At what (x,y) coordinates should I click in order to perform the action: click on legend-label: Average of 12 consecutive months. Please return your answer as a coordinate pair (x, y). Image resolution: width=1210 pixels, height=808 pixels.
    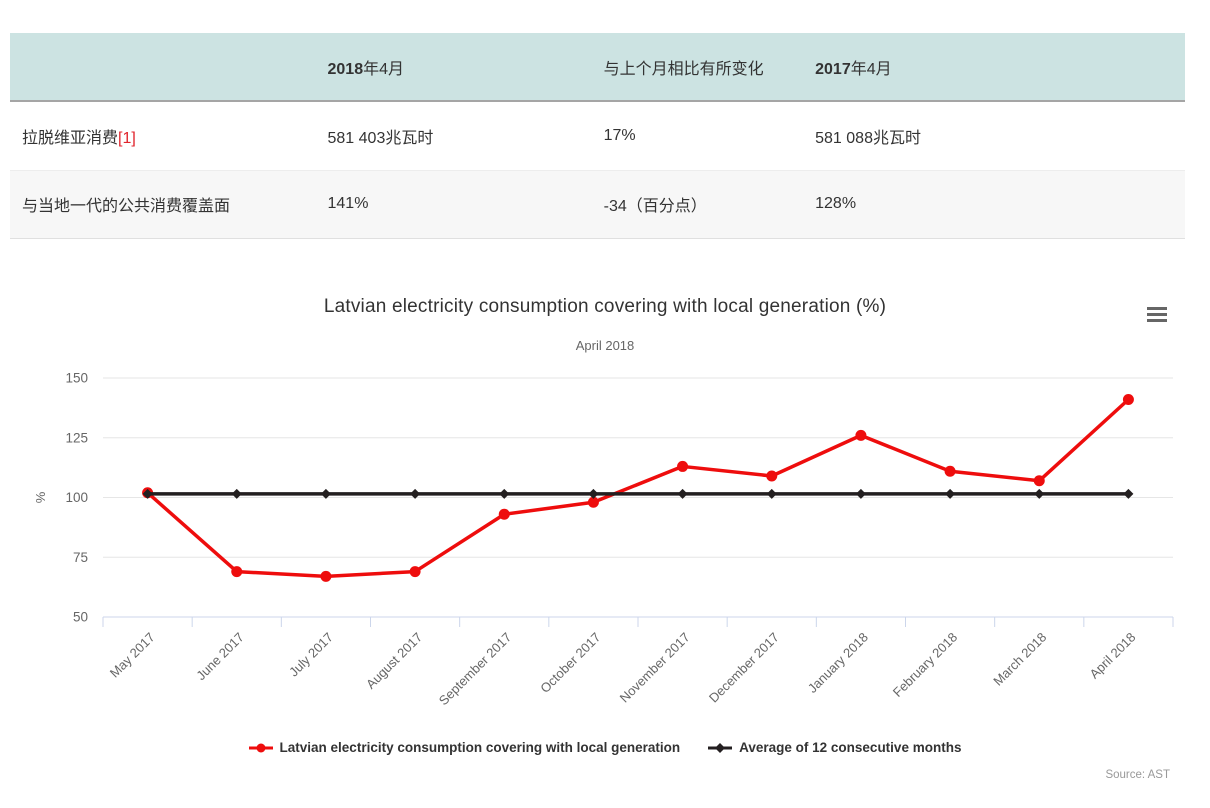
    Looking at the image, I should click on (850, 747).